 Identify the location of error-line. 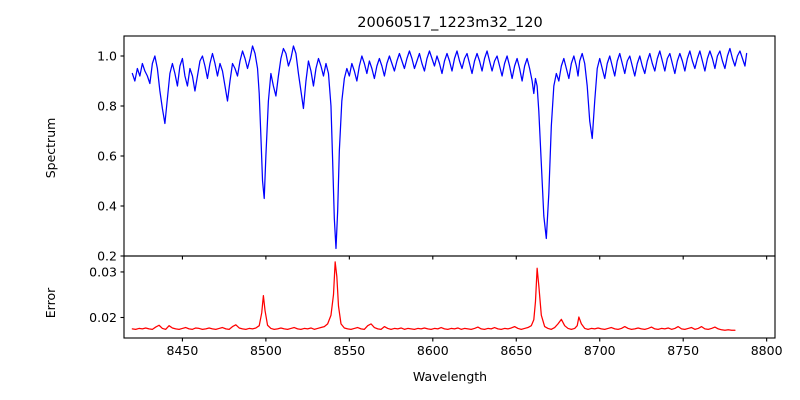
(433, 296).